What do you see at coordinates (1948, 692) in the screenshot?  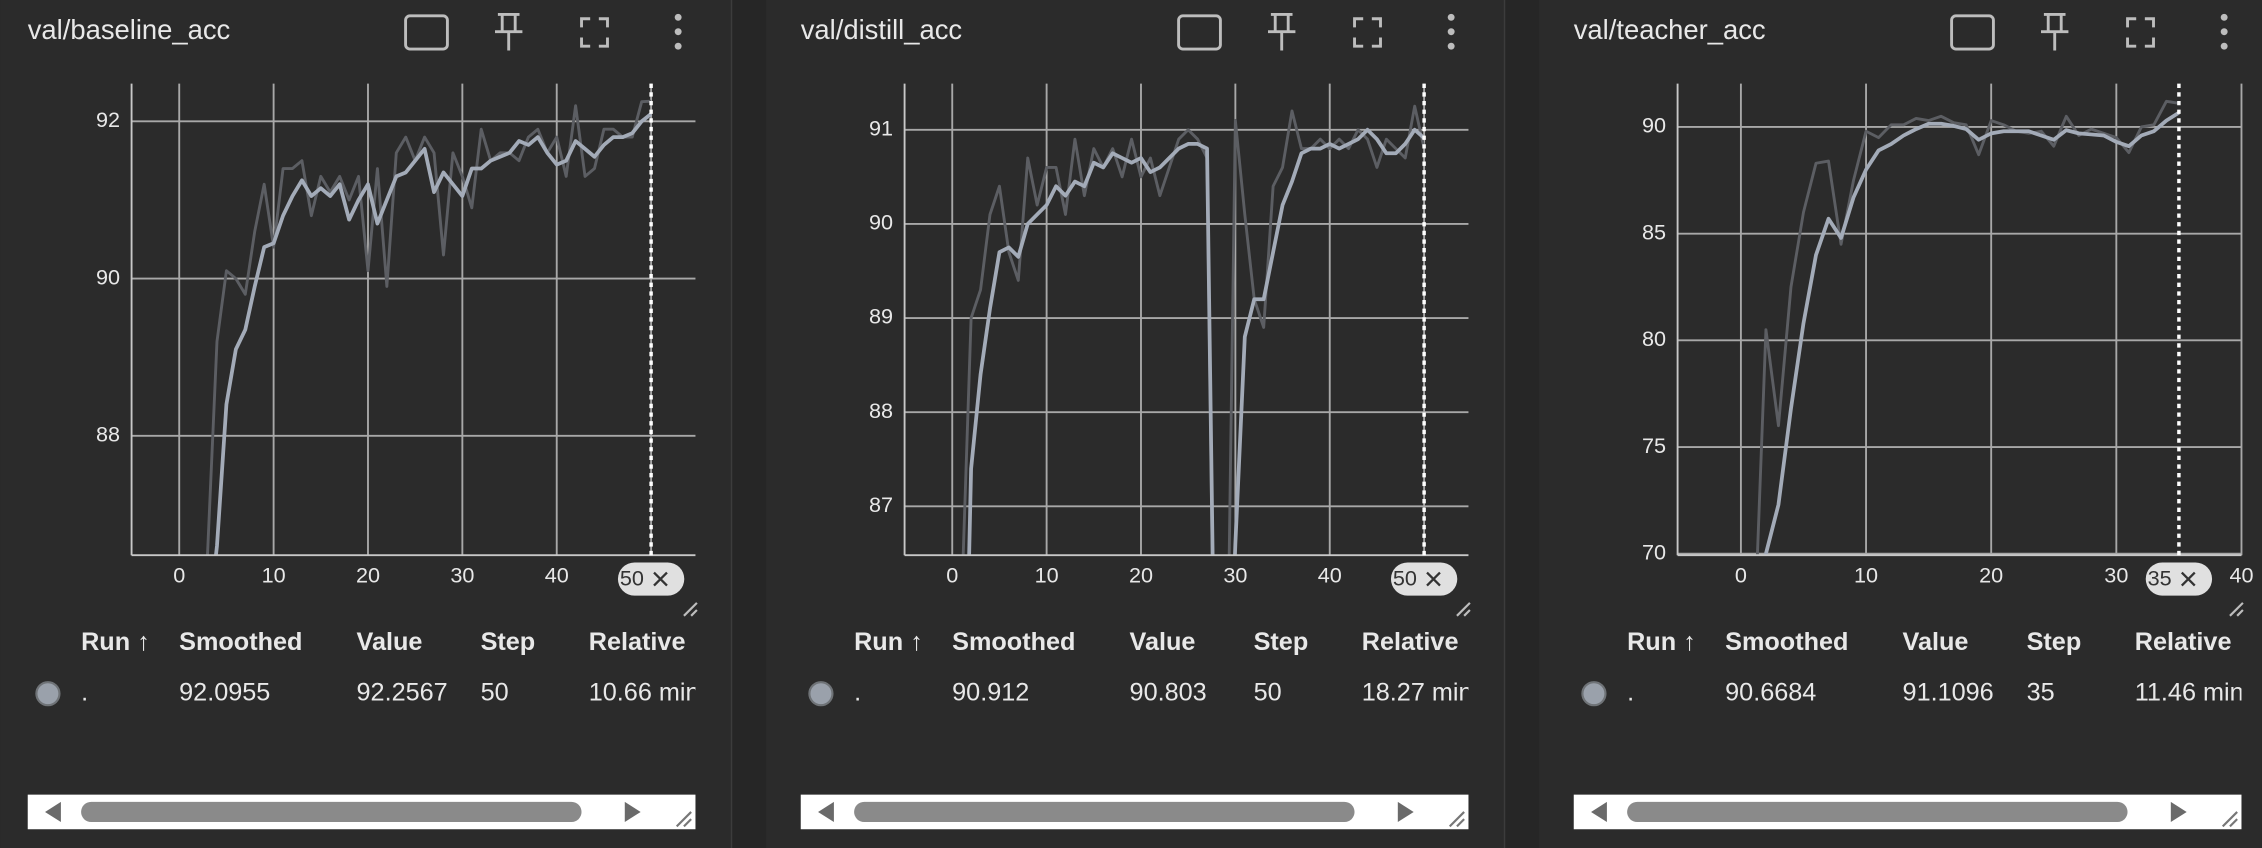 I see `table-cell: 91.1096` at bounding box center [1948, 692].